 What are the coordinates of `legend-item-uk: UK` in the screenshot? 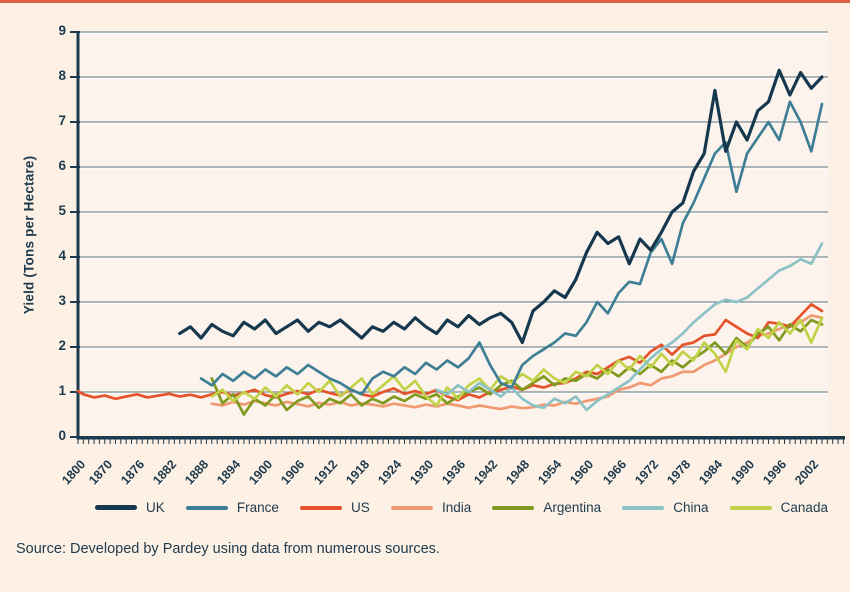 It's located at (130, 507).